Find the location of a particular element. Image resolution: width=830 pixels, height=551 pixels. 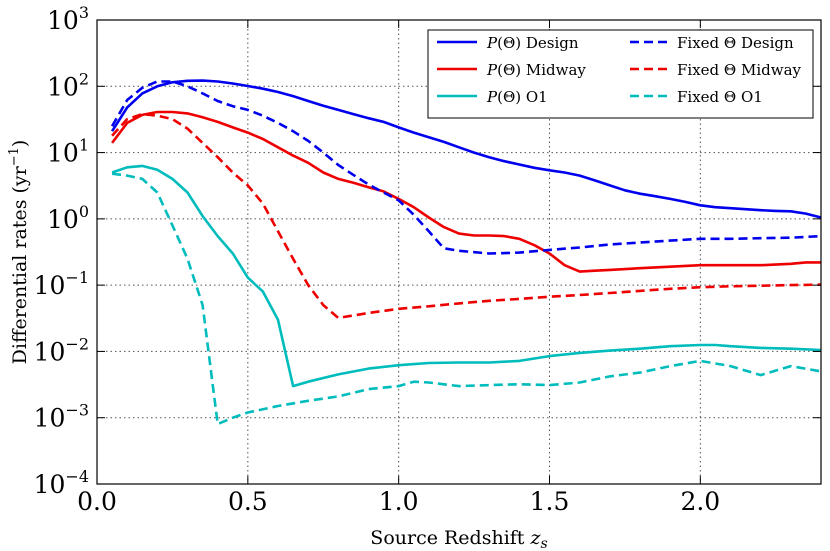

x-tick-label: 2.0 is located at coordinates (700, 501).